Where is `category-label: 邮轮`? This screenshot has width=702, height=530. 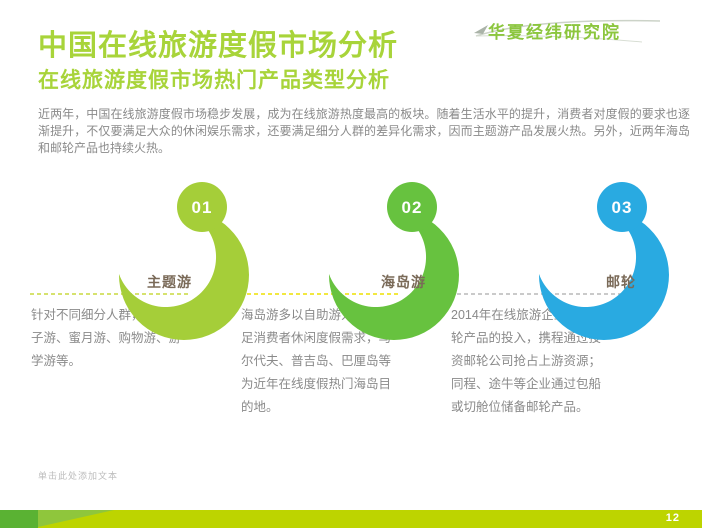
category-label: 邮轮 is located at coordinates (621, 282).